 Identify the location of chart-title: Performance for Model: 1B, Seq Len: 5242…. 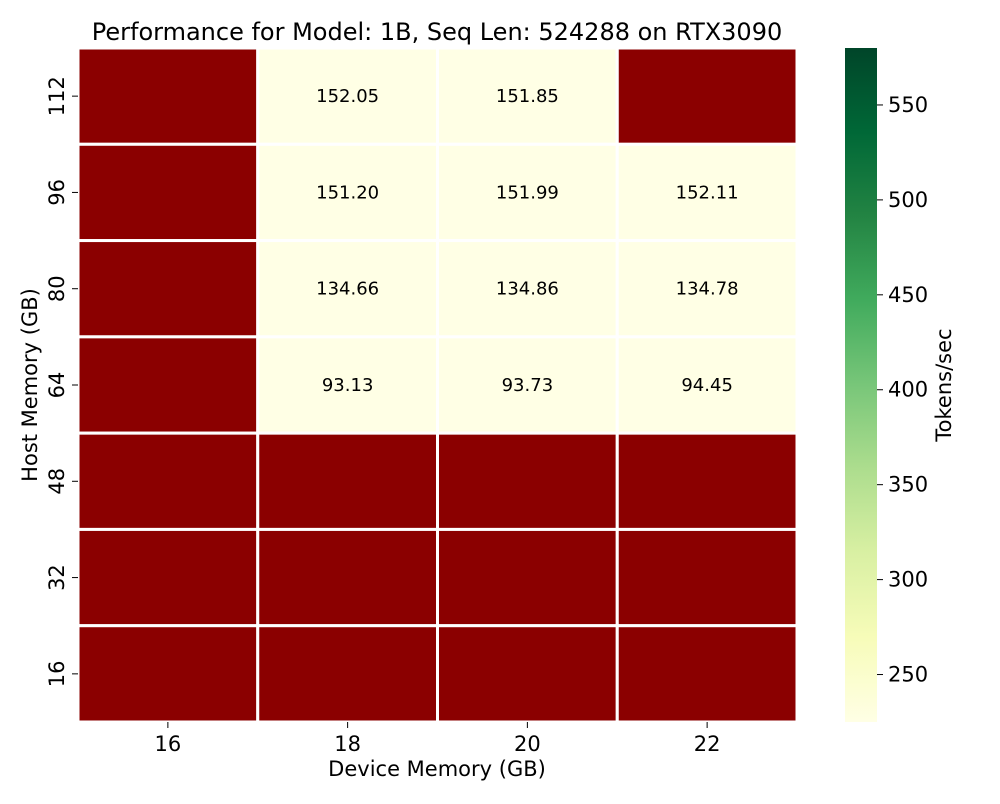
(437, 32).